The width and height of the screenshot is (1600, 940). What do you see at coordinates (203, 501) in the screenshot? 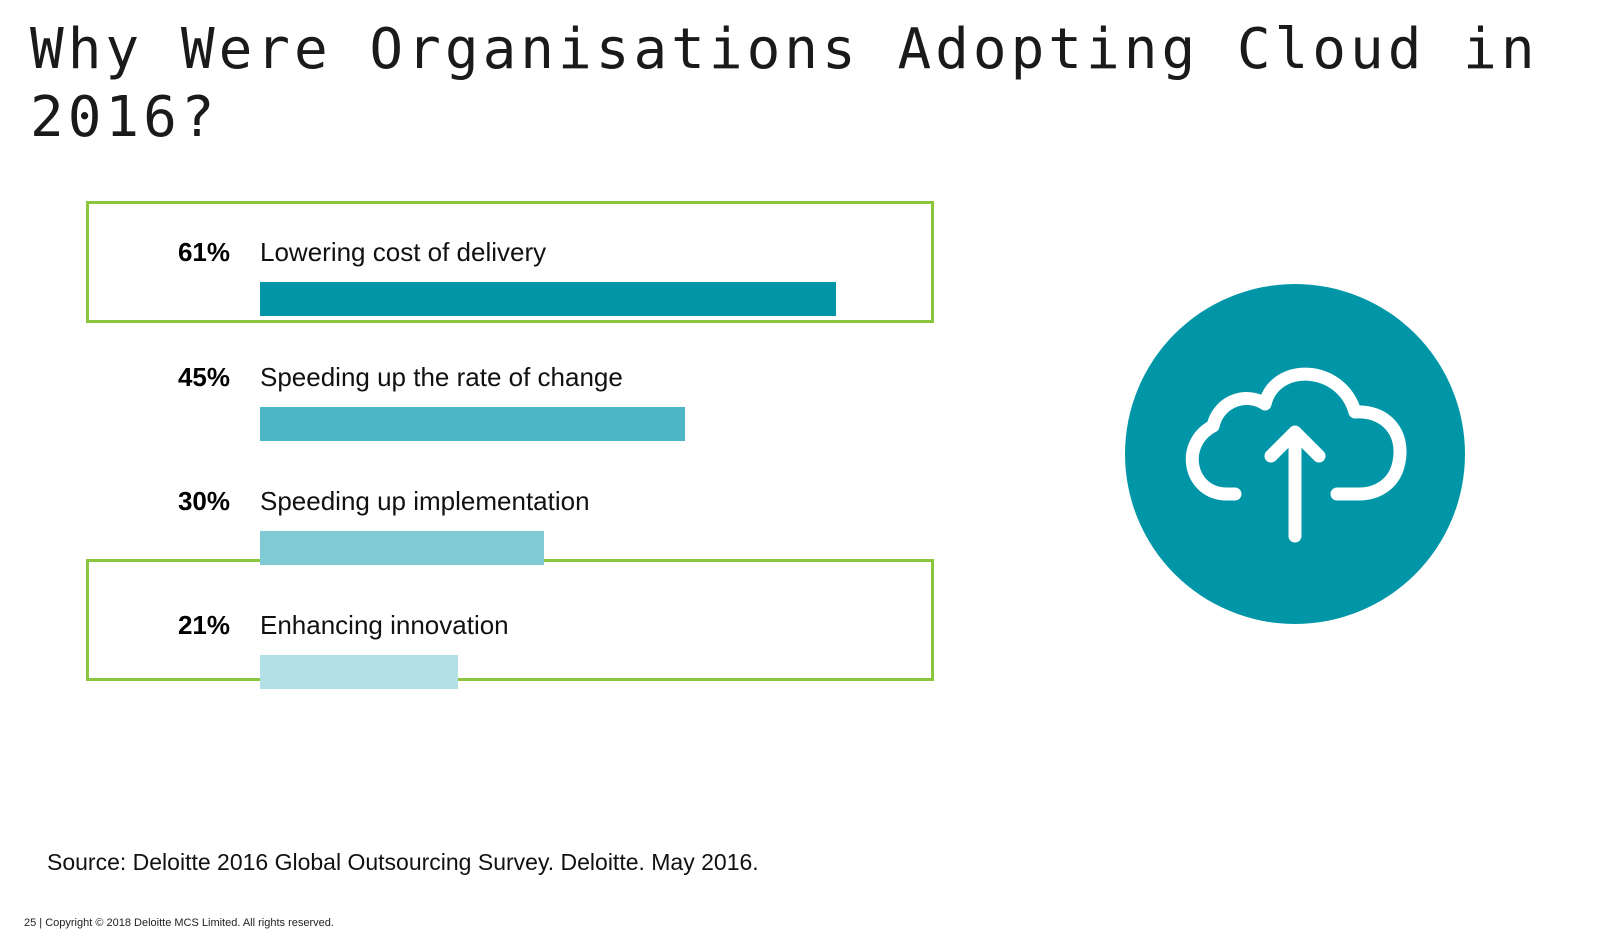
I see `data-label: 30%` at bounding box center [203, 501].